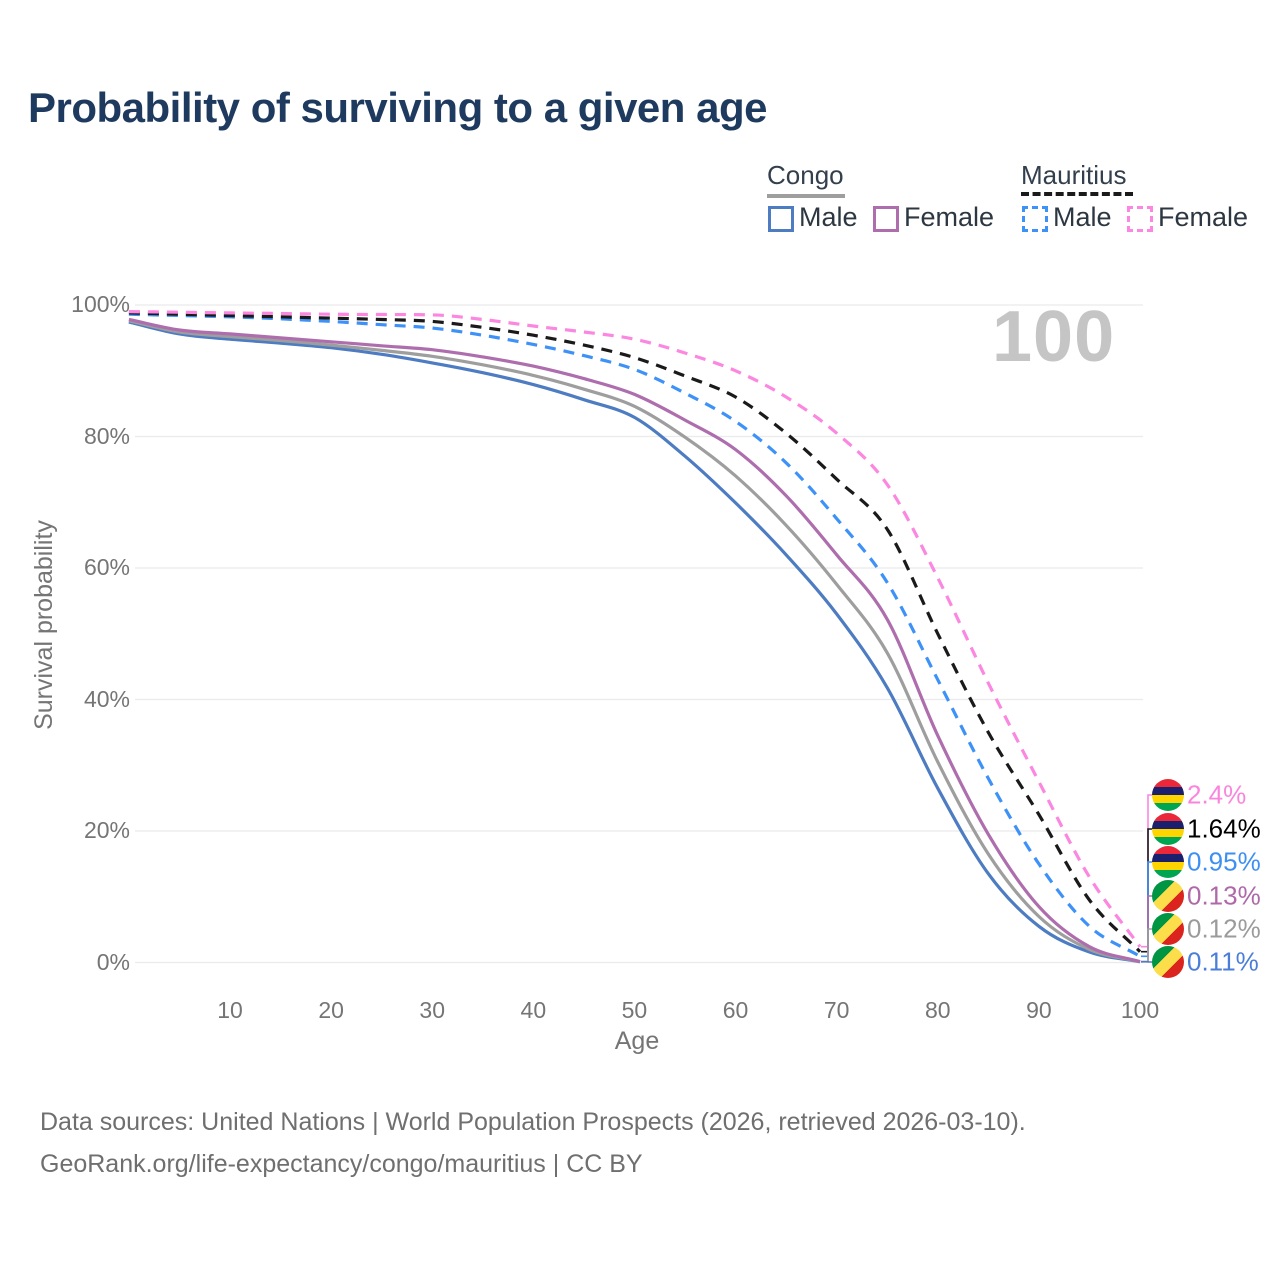  What do you see at coordinates (1224, 928) in the screenshot?
I see `end-value-label-congo-both: 0.12%` at bounding box center [1224, 928].